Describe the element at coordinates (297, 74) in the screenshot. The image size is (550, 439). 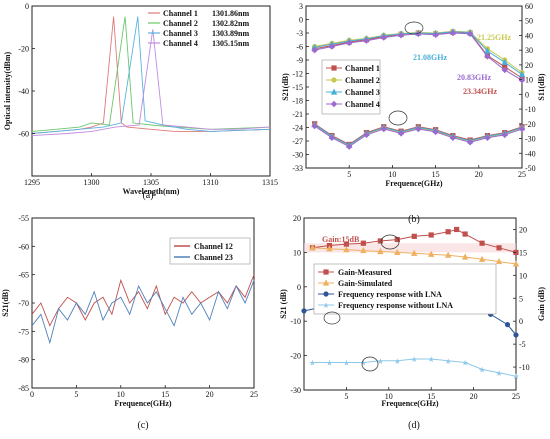
I see `panel-b-ytick-label: -12` at that location.